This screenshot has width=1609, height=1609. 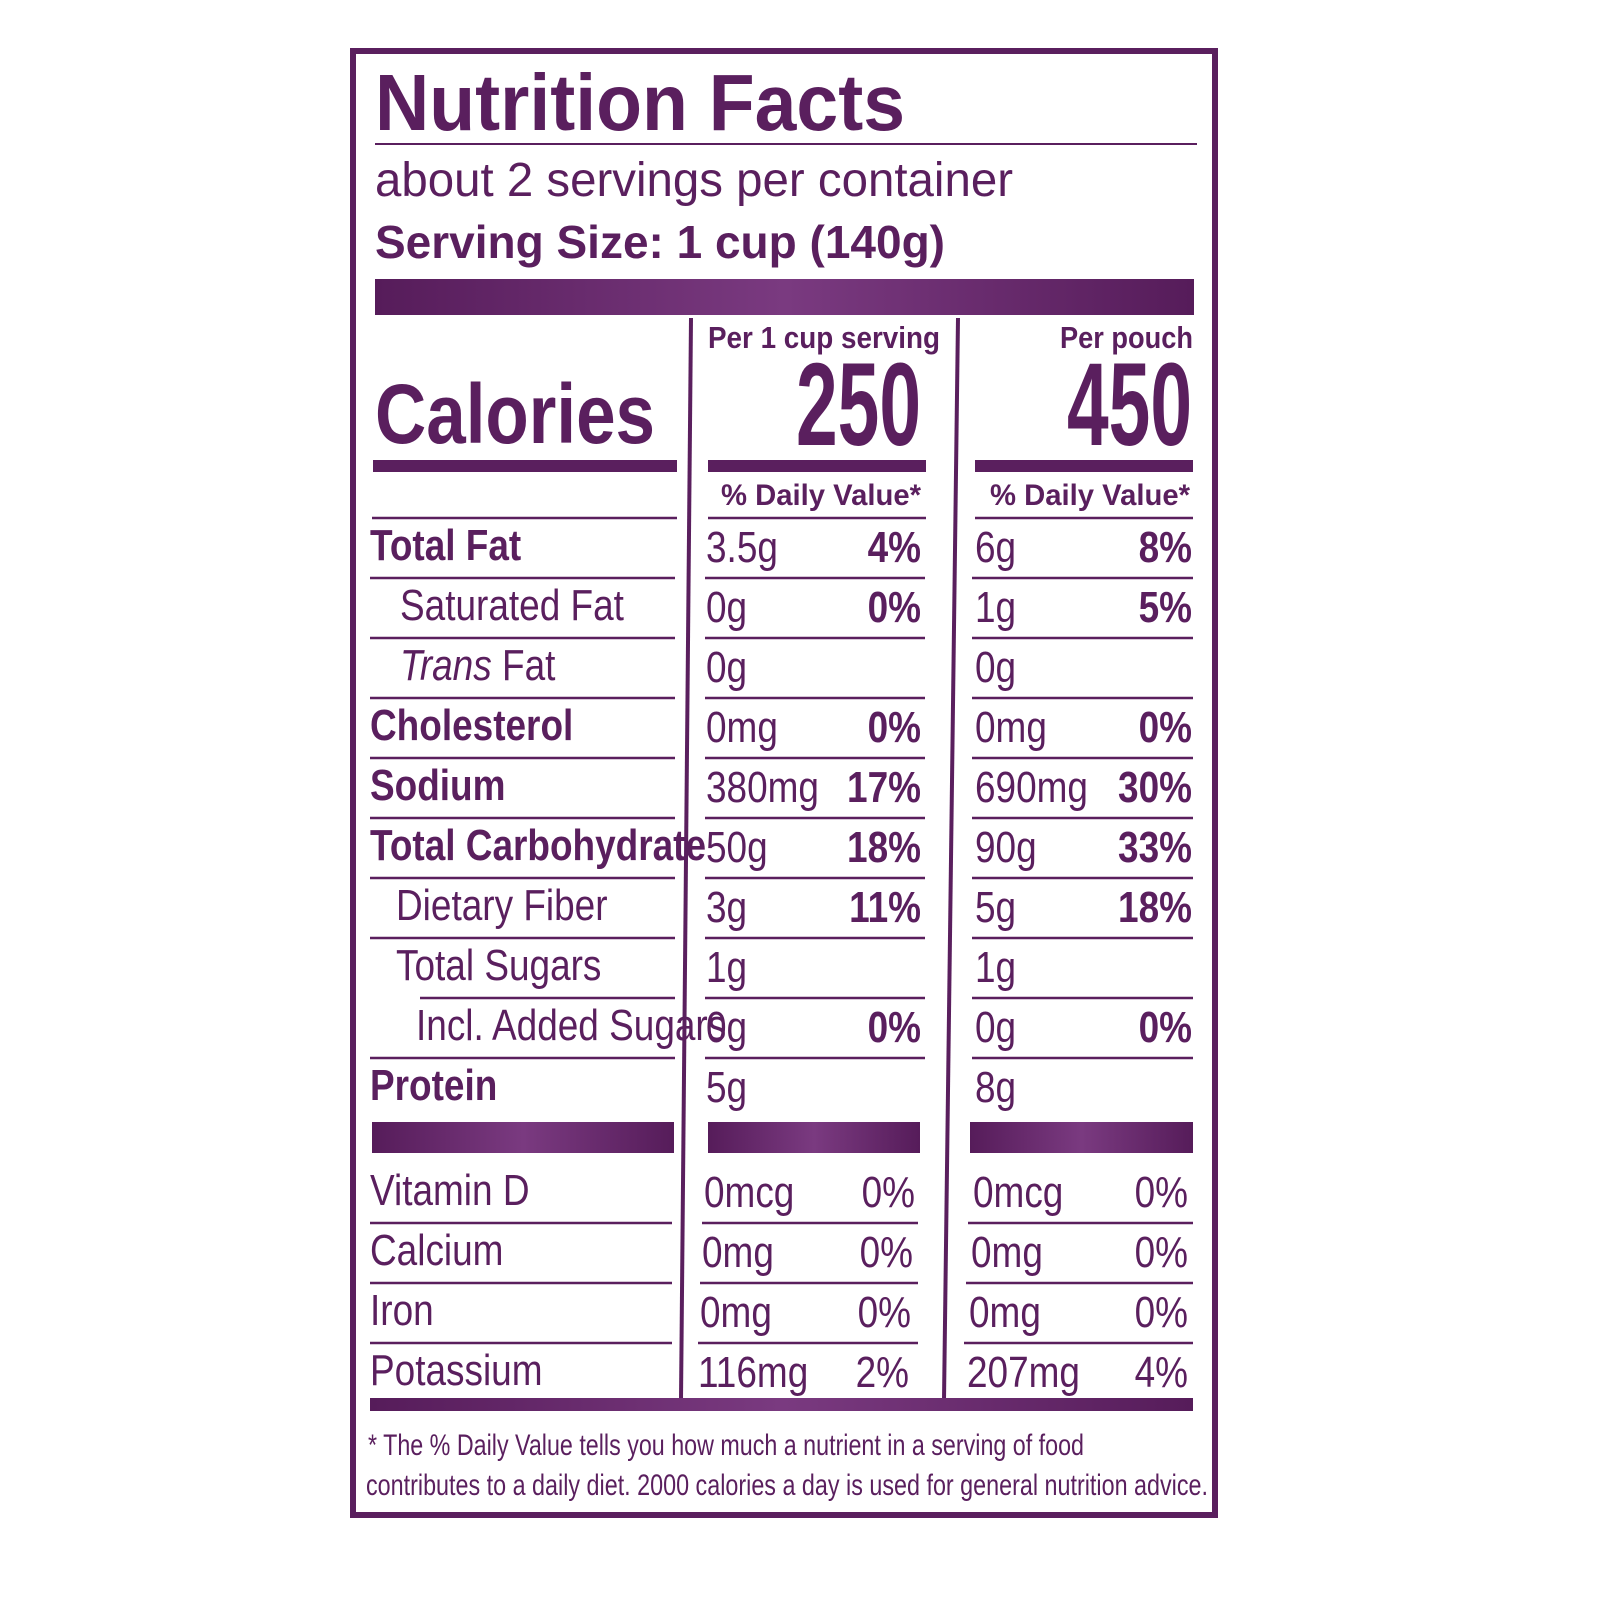 What do you see at coordinates (824, 337) in the screenshot?
I see `column-header: Per 1 cup serving` at bounding box center [824, 337].